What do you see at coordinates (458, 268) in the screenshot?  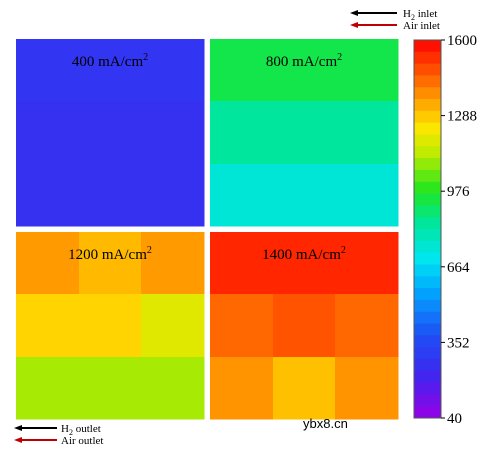 I see `colorbar-tick-label: 664` at bounding box center [458, 268].